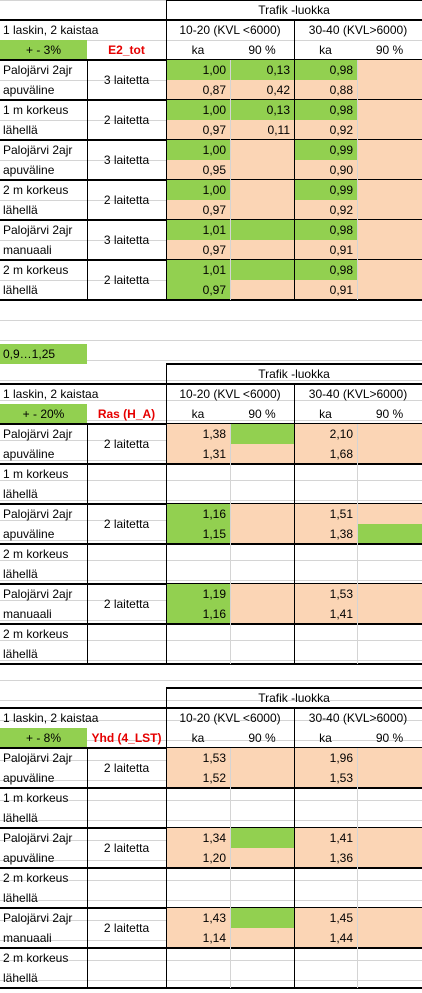 This screenshot has height=993, width=422. What do you see at coordinates (198, 454) in the screenshot?
I see `value-cell: 1,31` at bounding box center [198, 454].